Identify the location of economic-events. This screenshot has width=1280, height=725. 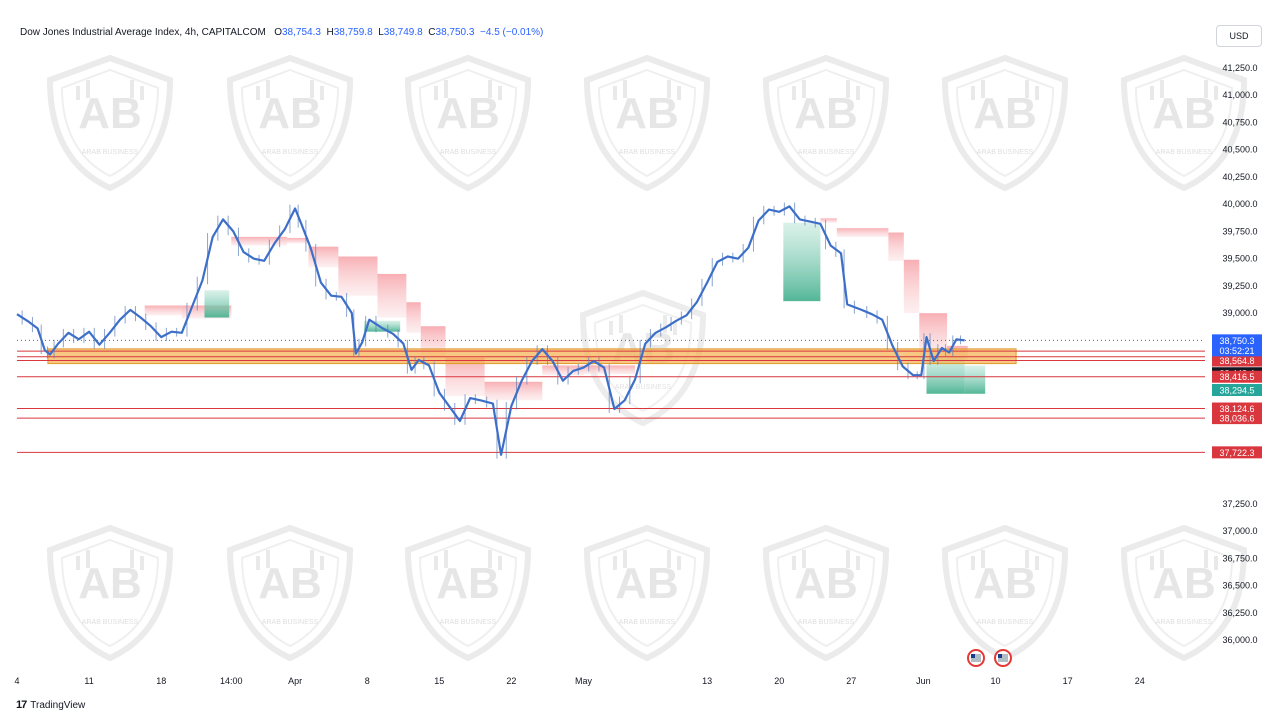
(989, 658).